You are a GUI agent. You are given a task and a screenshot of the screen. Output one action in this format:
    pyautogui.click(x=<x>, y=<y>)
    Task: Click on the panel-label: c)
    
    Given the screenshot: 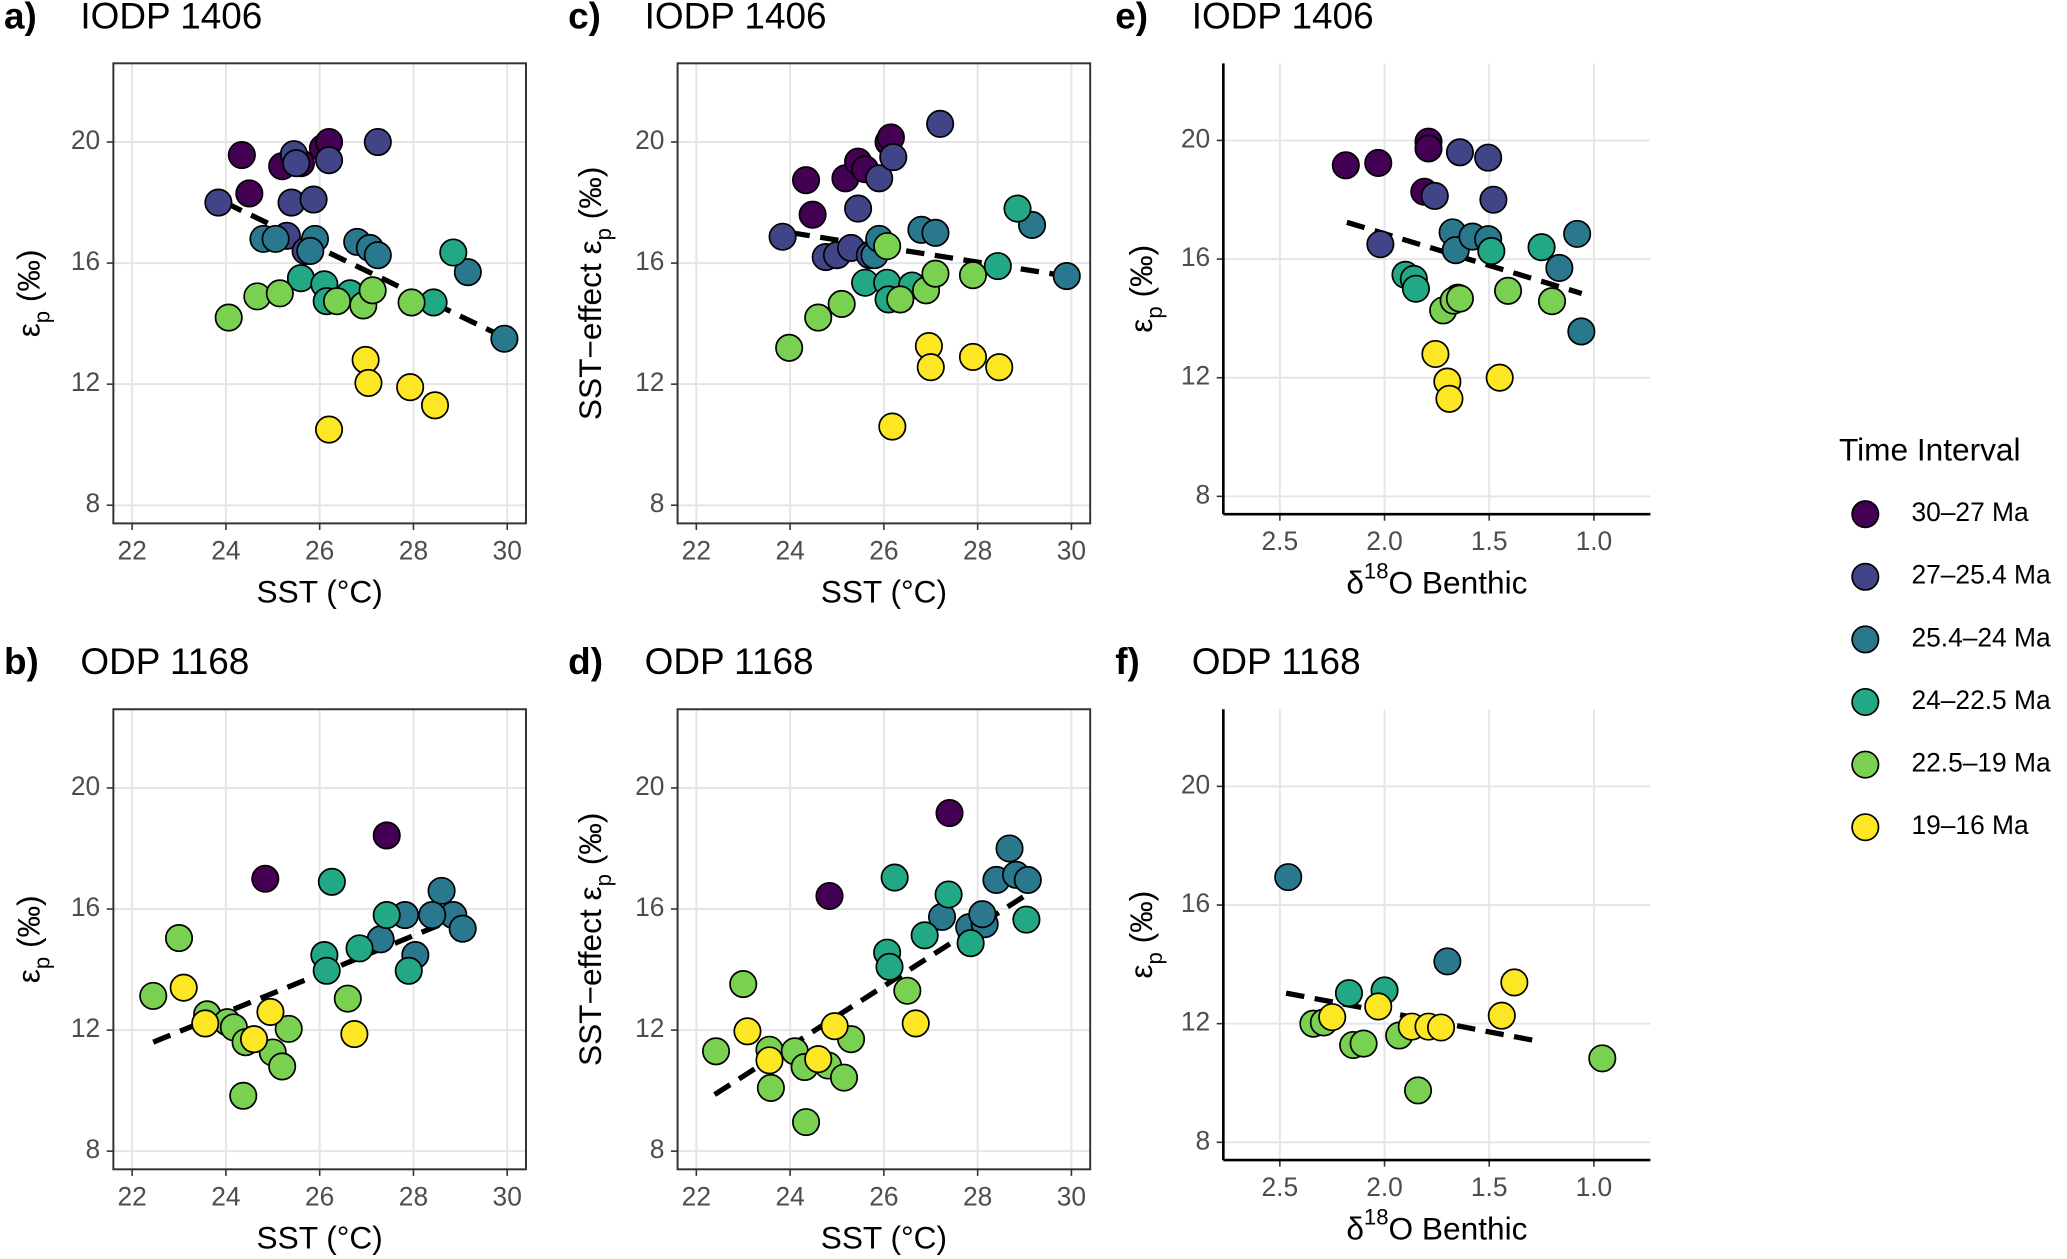 What is the action you would take?
    pyautogui.click(x=584, y=18)
    